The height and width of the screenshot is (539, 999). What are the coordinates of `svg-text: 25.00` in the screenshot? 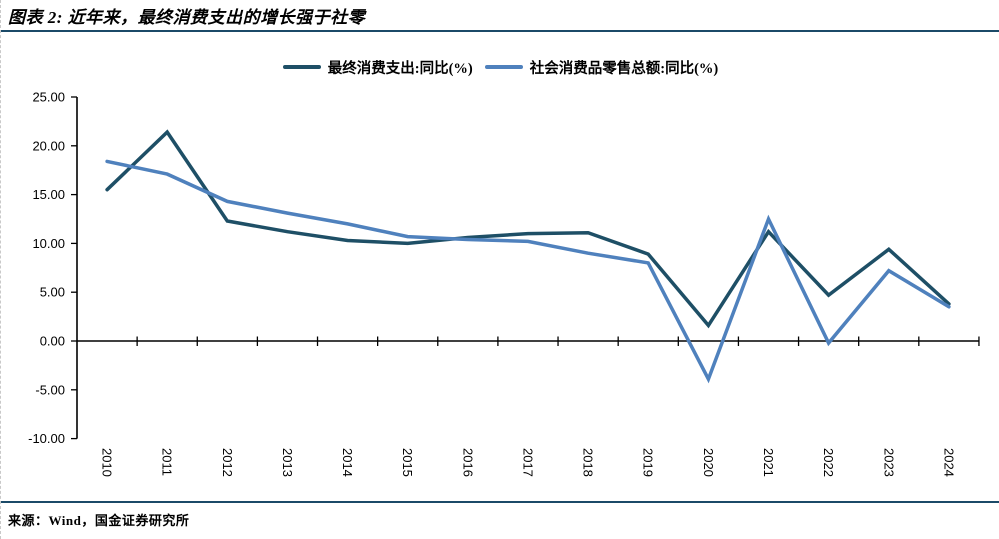 It's located at (48, 97).